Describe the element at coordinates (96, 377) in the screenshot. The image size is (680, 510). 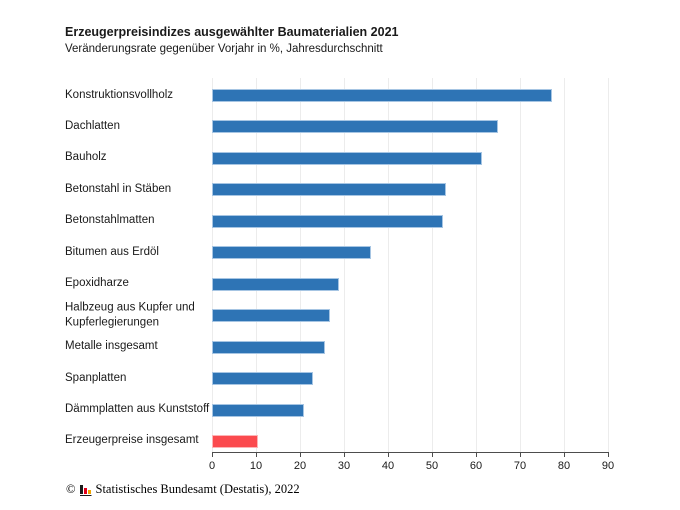
I see `category-label: Spanplatten` at that location.